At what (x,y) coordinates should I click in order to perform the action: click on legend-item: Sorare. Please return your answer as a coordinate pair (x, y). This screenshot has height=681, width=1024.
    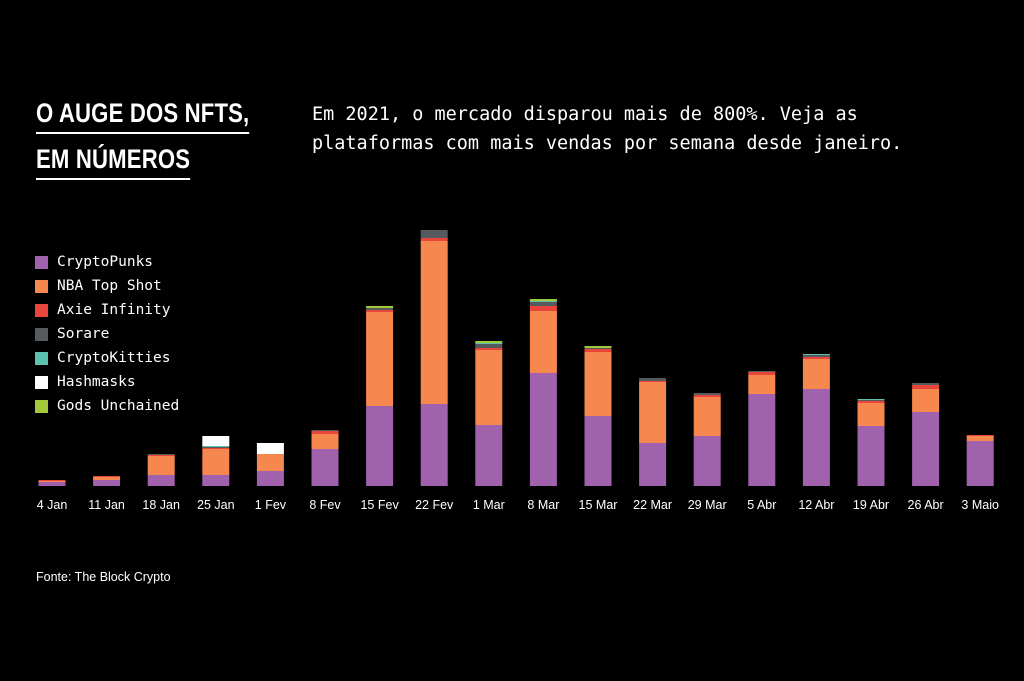
    Looking at the image, I should click on (107, 334).